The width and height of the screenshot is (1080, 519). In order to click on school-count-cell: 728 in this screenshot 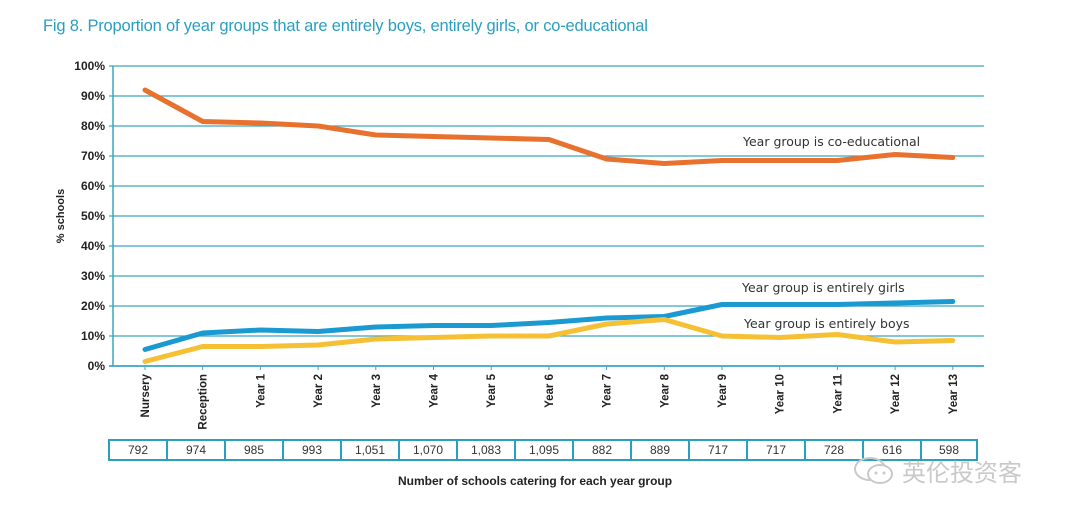, I will do `click(835, 450)`.